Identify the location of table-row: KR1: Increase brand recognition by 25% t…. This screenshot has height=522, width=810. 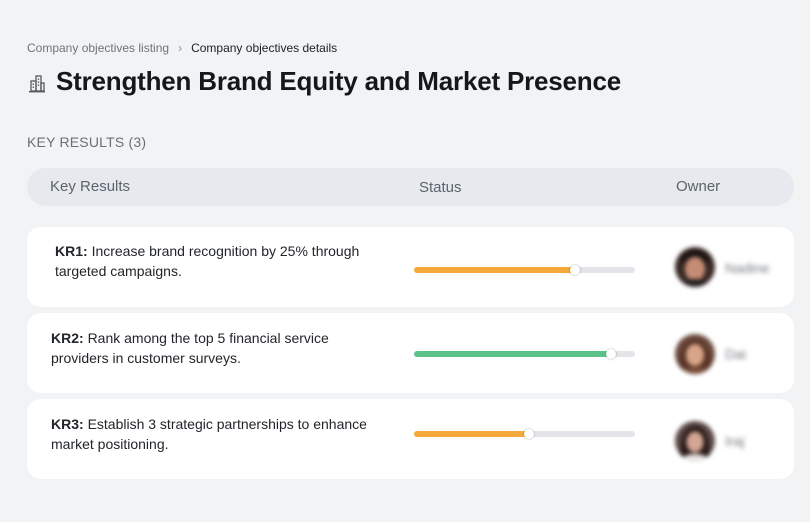
(410, 267).